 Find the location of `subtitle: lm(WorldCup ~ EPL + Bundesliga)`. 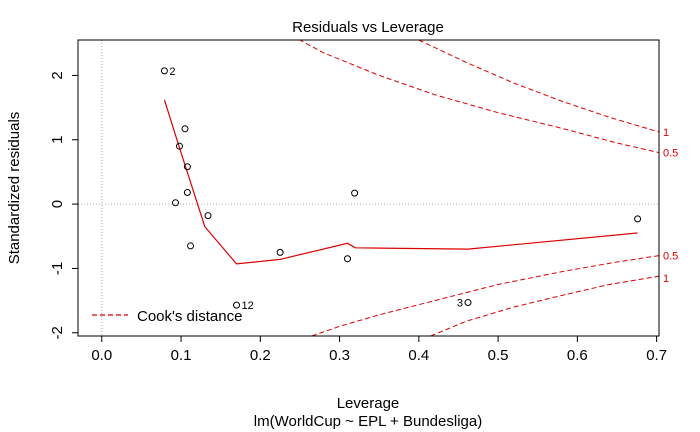

subtitle: lm(WorldCup ~ EPL + Bundesliga) is located at coordinates (368, 421).